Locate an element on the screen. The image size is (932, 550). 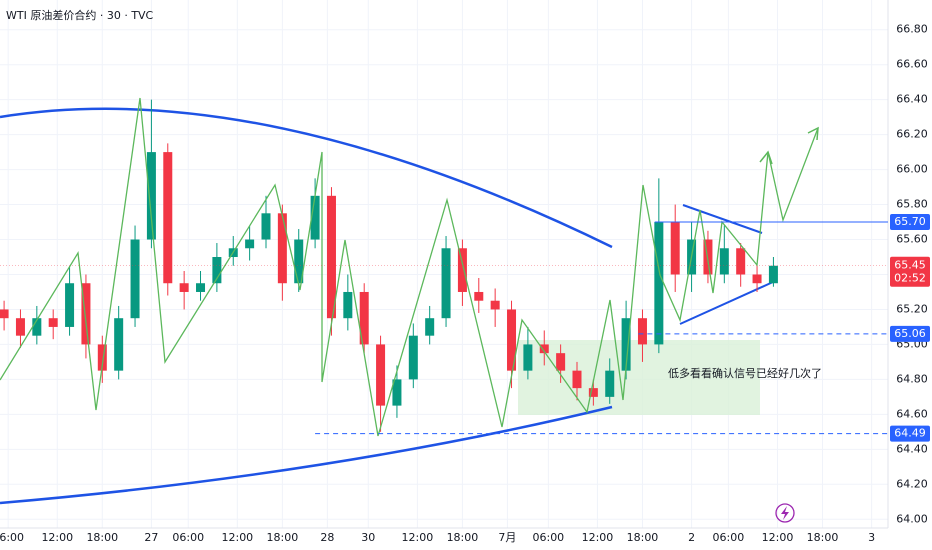
x-tick-label: 7月 is located at coordinates (507, 537).